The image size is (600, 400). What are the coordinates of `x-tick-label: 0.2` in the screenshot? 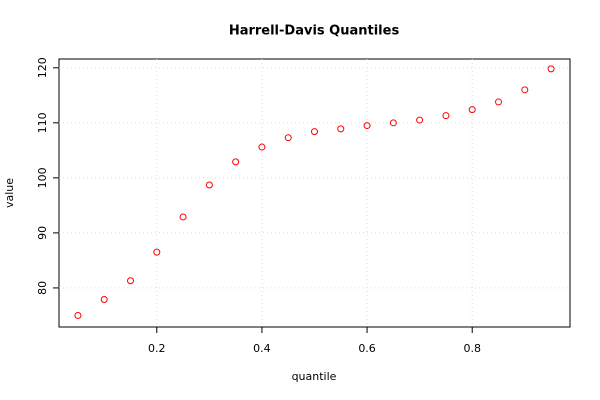 It's located at (157, 348).